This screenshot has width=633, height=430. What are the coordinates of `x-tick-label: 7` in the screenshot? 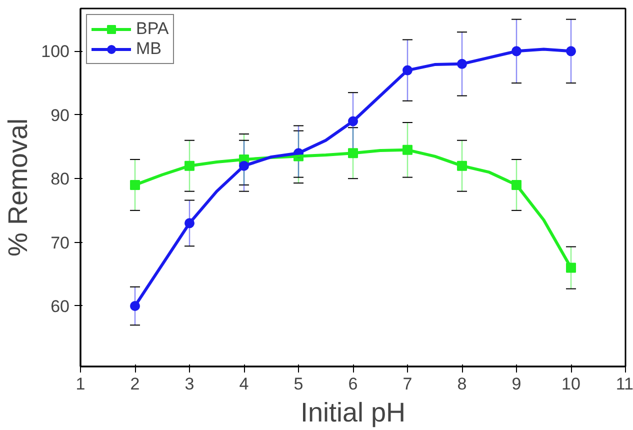 It's located at (407, 384).